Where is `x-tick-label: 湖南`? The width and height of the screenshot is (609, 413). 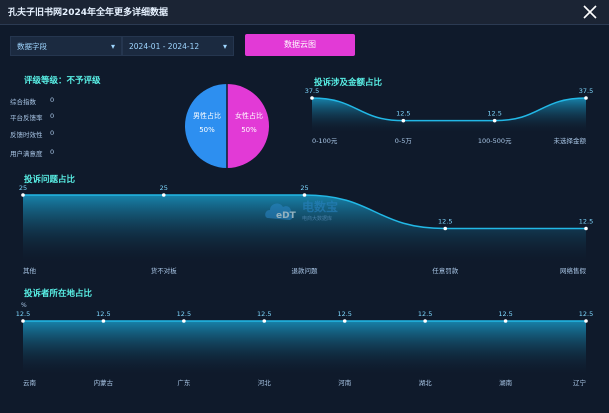 x-tick-label: 湖南 is located at coordinates (506, 382).